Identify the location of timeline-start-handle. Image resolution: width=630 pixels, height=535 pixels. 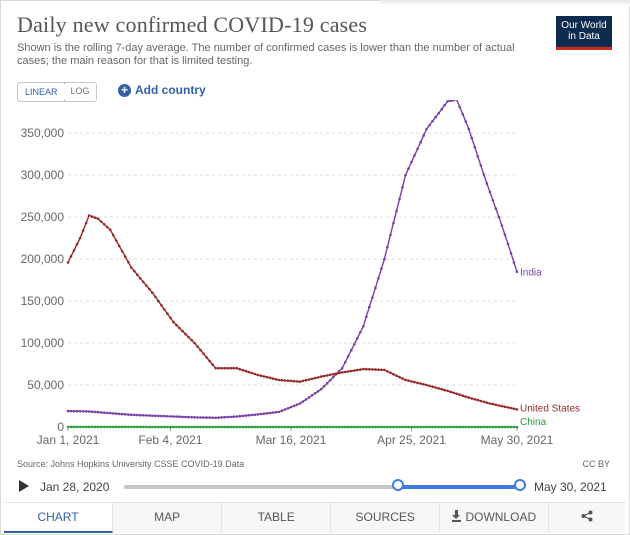
(398, 485).